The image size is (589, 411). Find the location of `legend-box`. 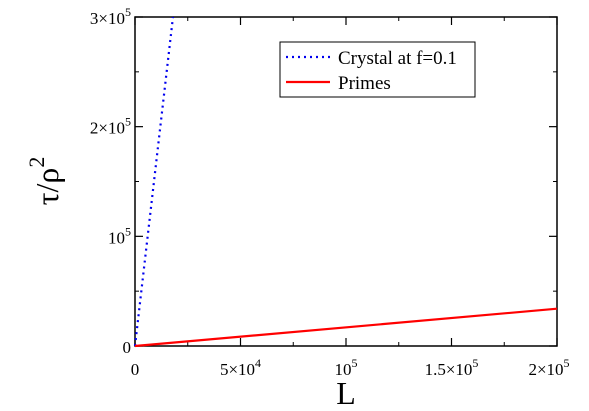

legend-box is located at coordinates (377, 69).